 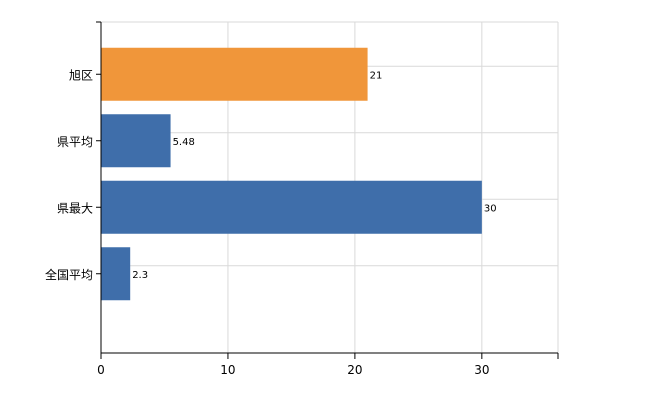 I want to click on x-tick-label-3: 30, so click(x=481, y=370).